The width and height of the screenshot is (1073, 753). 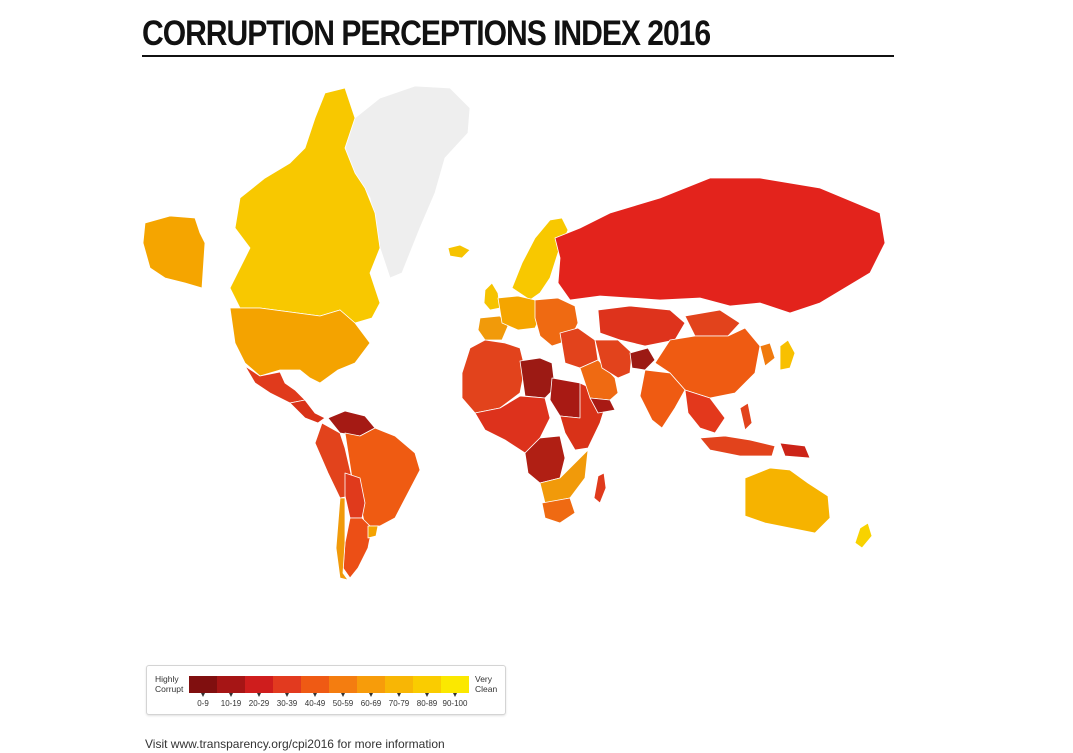 I want to click on region-libya, so click(x=537, y=378).